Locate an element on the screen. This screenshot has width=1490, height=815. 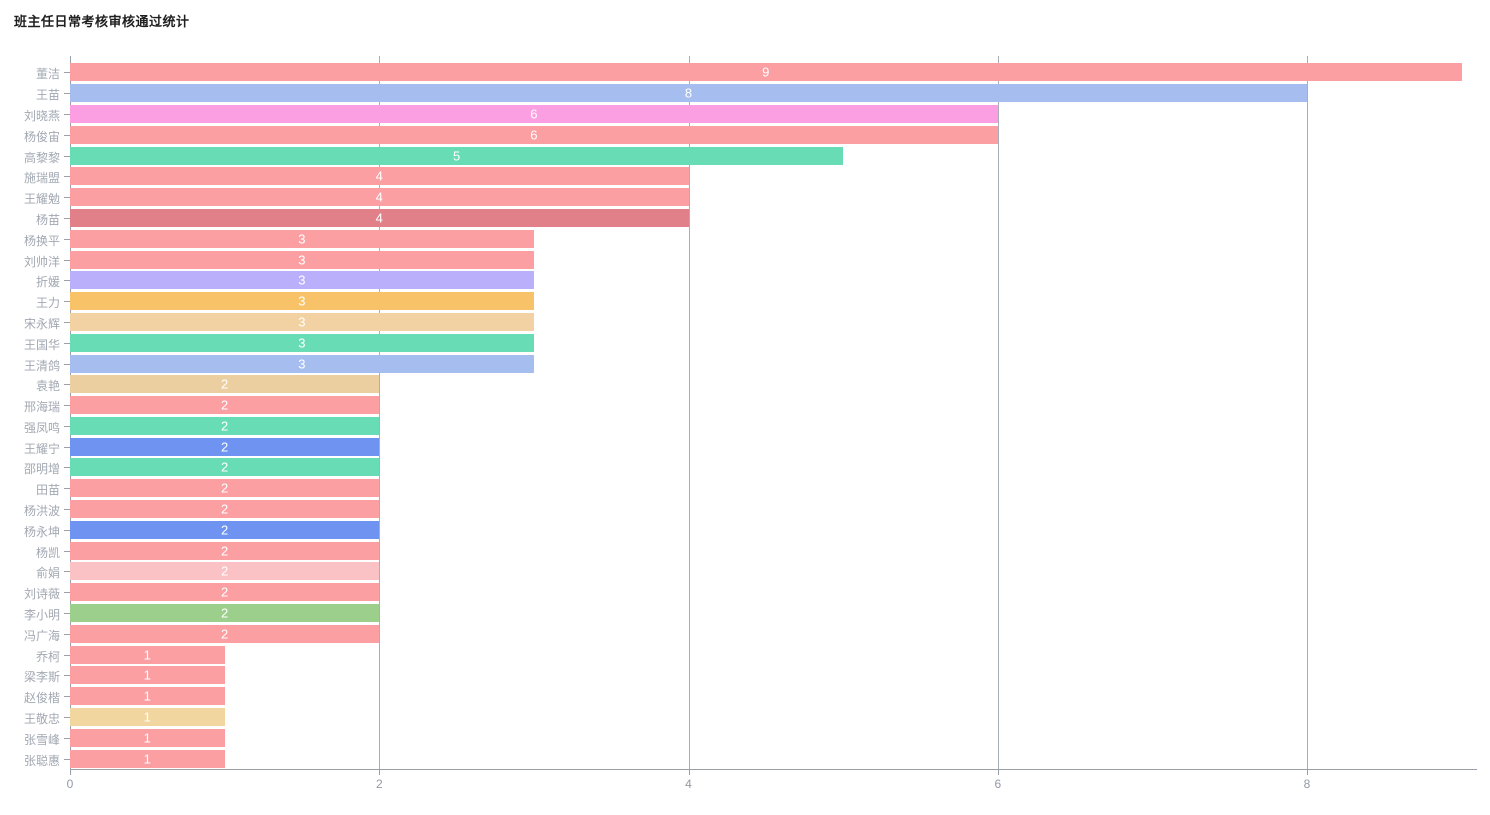
y-axis-label: 王国华 is located at coordinates (41, 344).